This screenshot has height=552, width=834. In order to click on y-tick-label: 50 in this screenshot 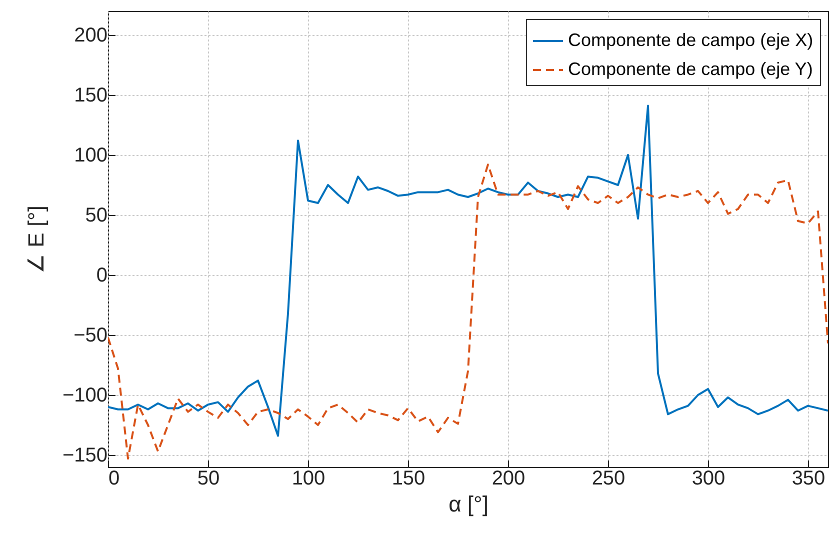, I will do `click(96, 215)`.